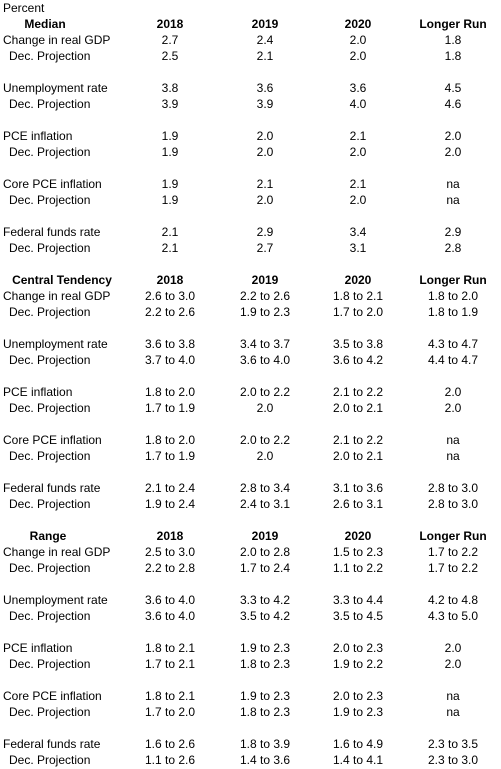 Image resolution: width=501 pixels, height=769 pixels. I want to click on cell: 1.6 to 4.9, so click(358, 744).